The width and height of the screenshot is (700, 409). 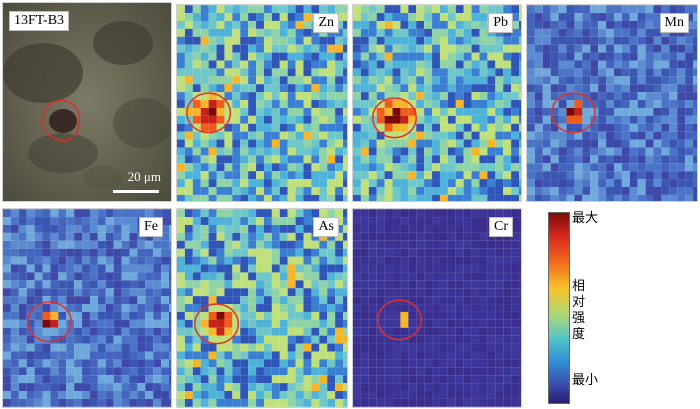 I want to click on grain-outline, so click(x=217, y=324).